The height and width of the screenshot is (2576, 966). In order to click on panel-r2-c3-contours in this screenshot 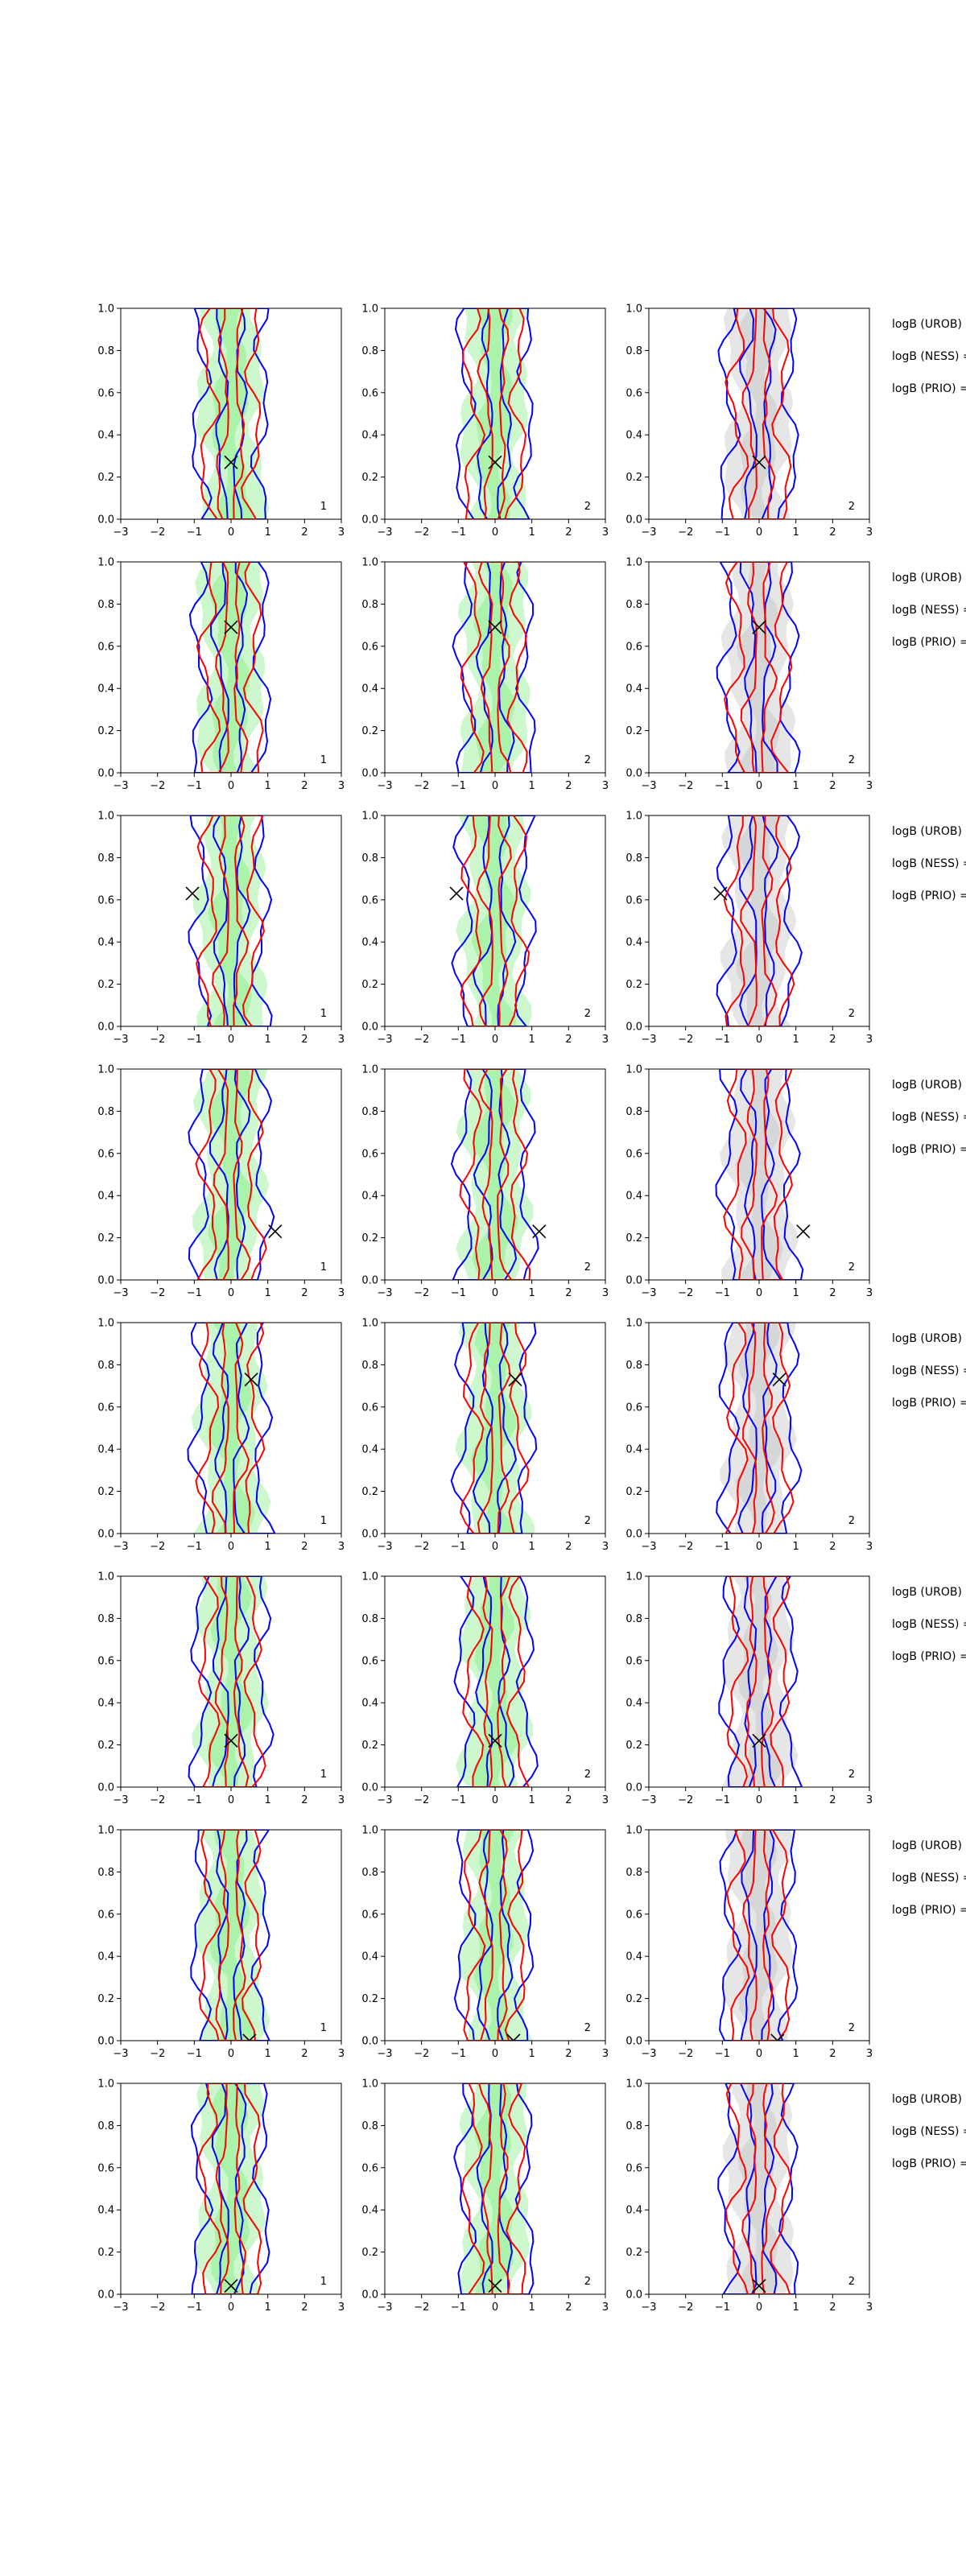, I will do `click(758, 667)`.